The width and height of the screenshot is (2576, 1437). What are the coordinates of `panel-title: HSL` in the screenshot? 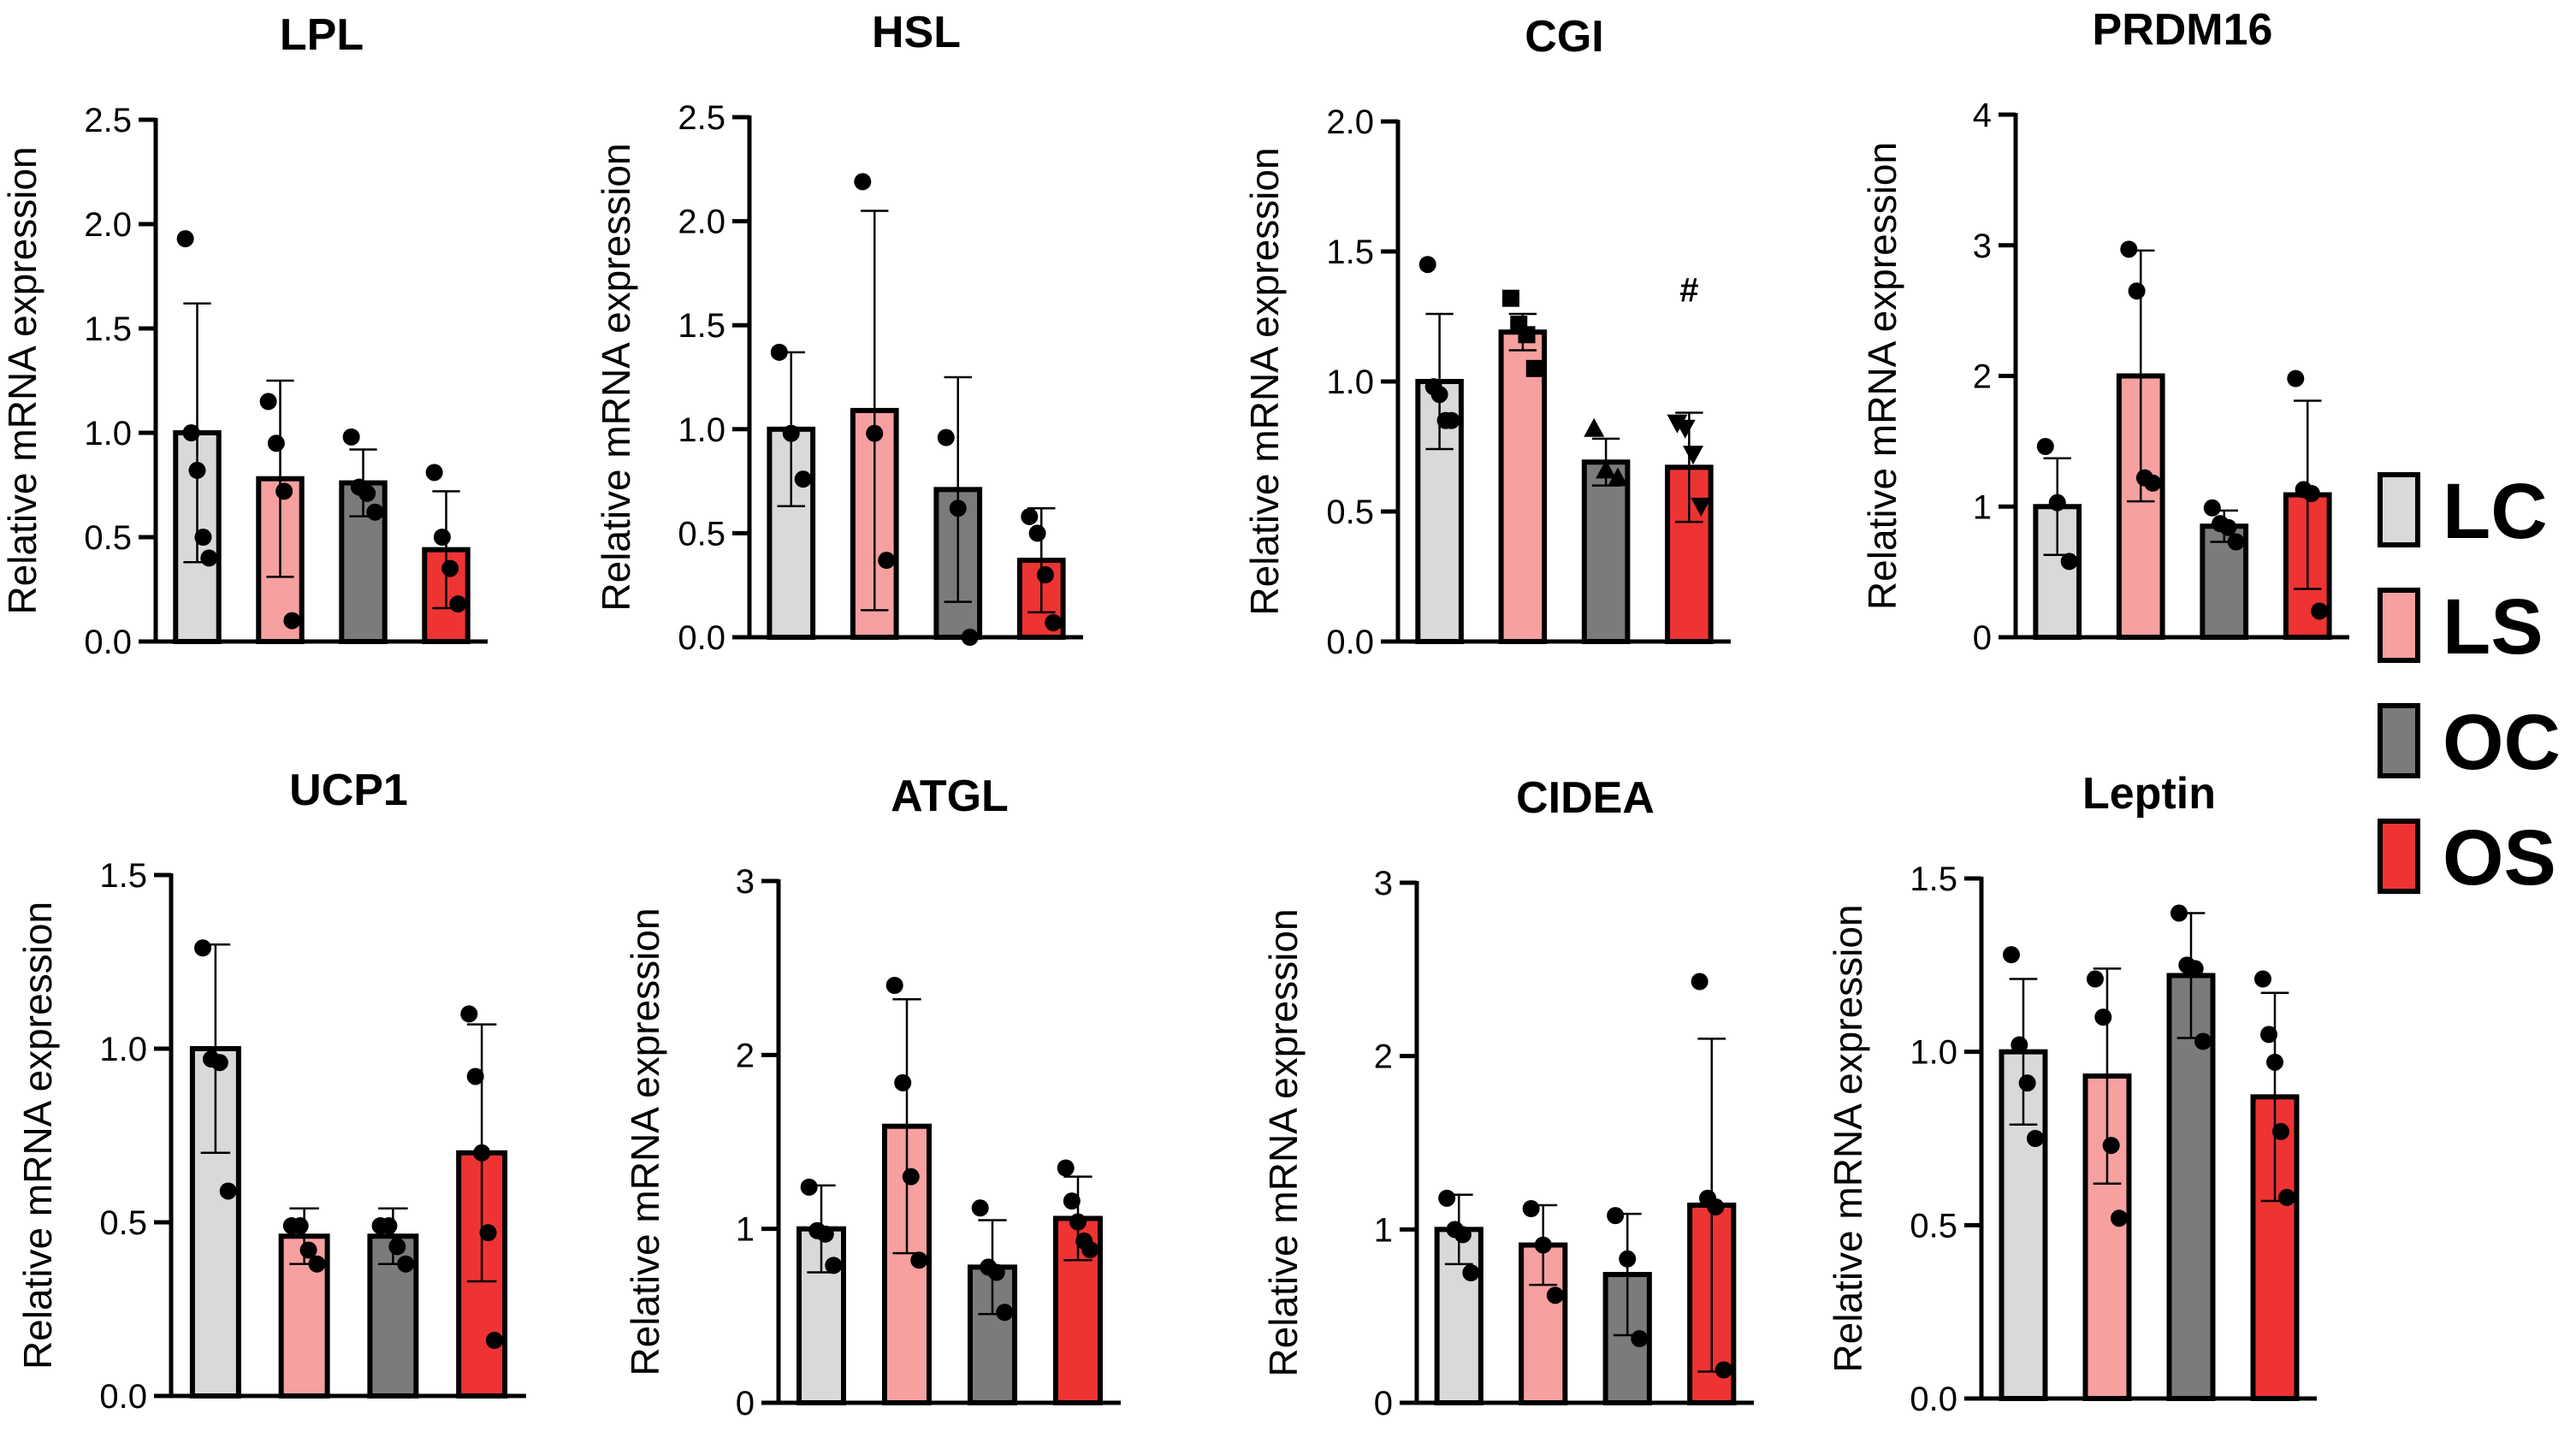 It's located at (917, 32).